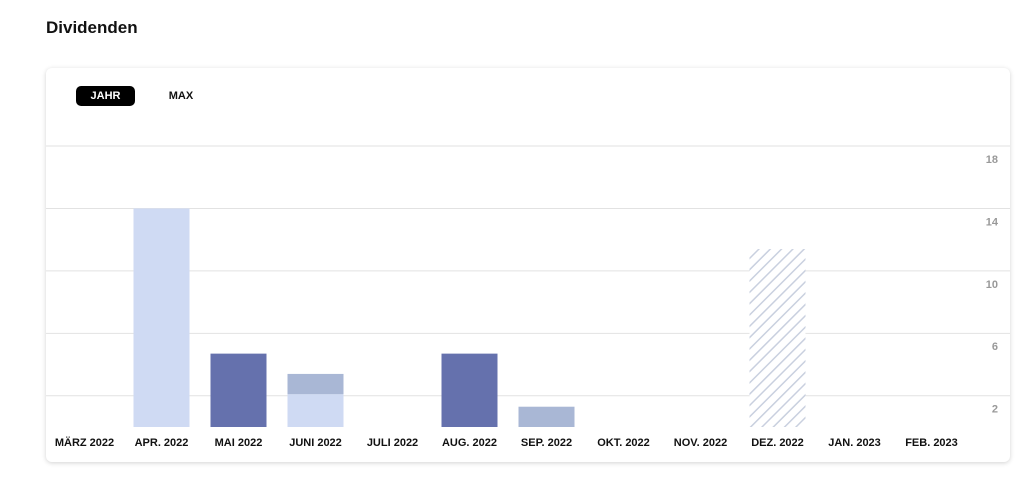  What do you see at coordinates (546, 443) in the screenshot?
I see `x-tick-label: SEP. 2022` at bounding box center [546, 443].